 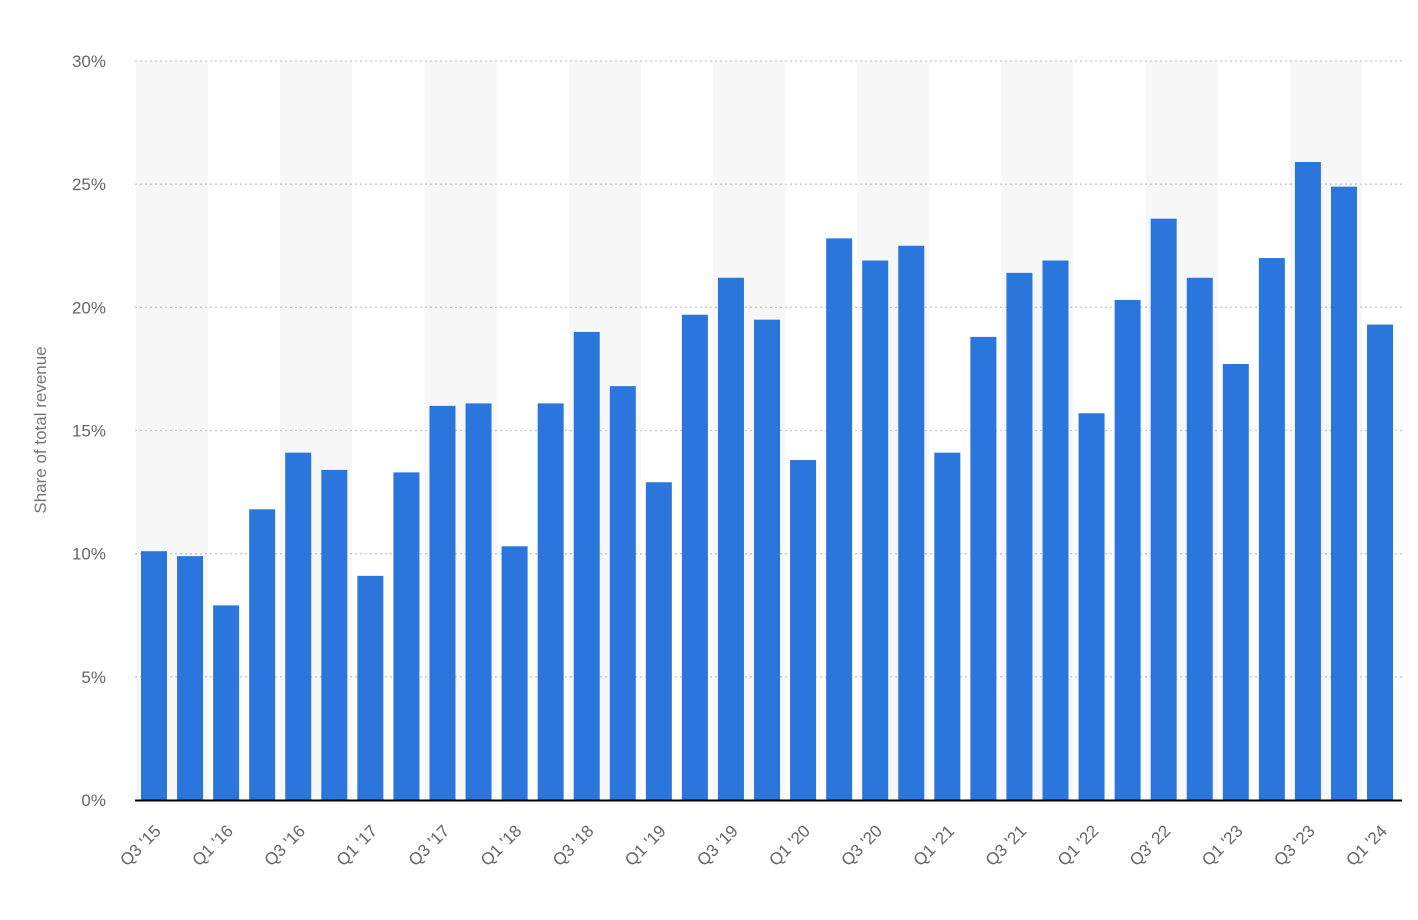 I want to click on x-tick-label: Q1 '22, so click(x=1078, y=845).